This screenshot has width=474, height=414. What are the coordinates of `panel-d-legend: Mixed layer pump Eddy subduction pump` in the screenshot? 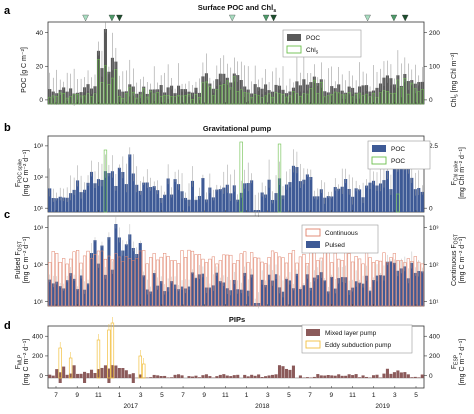 It's located at (357, 339).